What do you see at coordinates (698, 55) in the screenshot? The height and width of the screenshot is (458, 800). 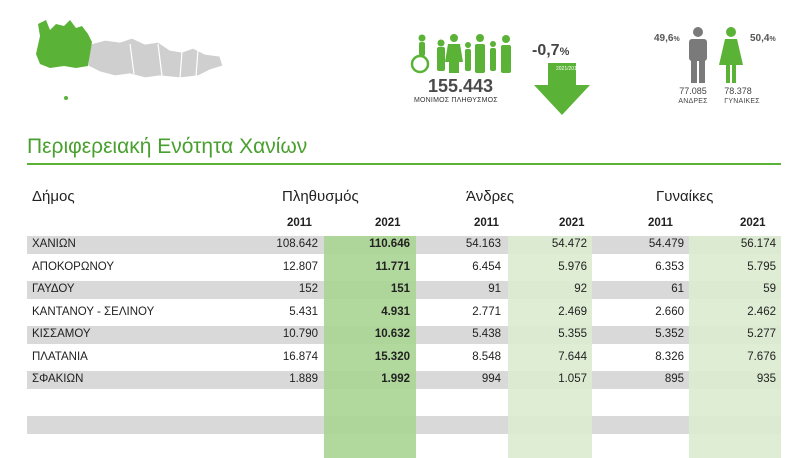 I see `man-icon` at bounding box center [698, 55].